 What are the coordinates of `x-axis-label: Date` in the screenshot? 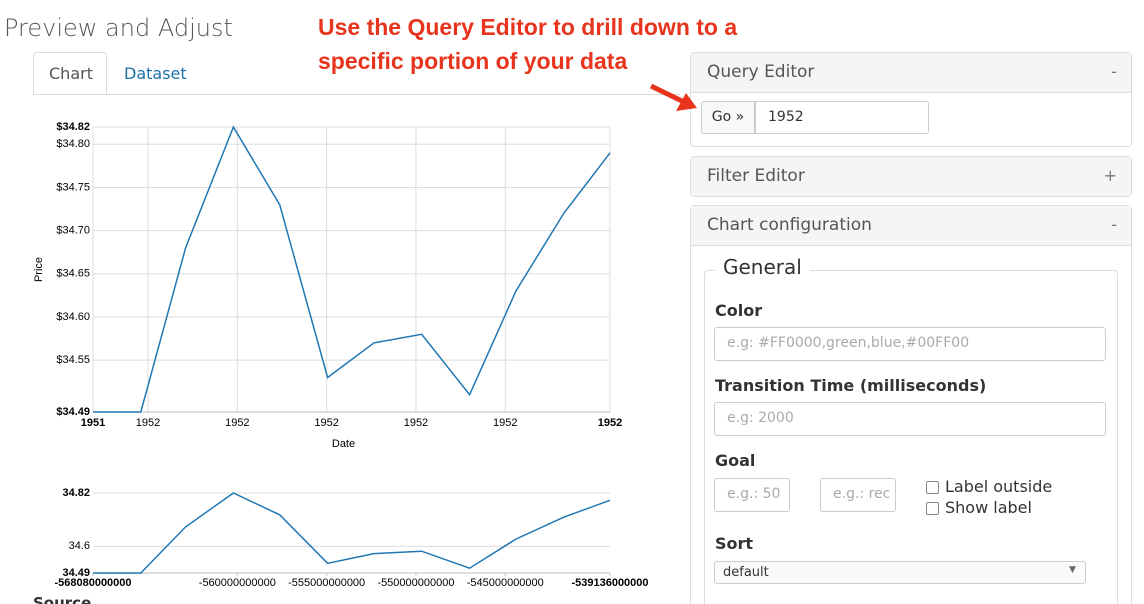 It's located at (343, 444).